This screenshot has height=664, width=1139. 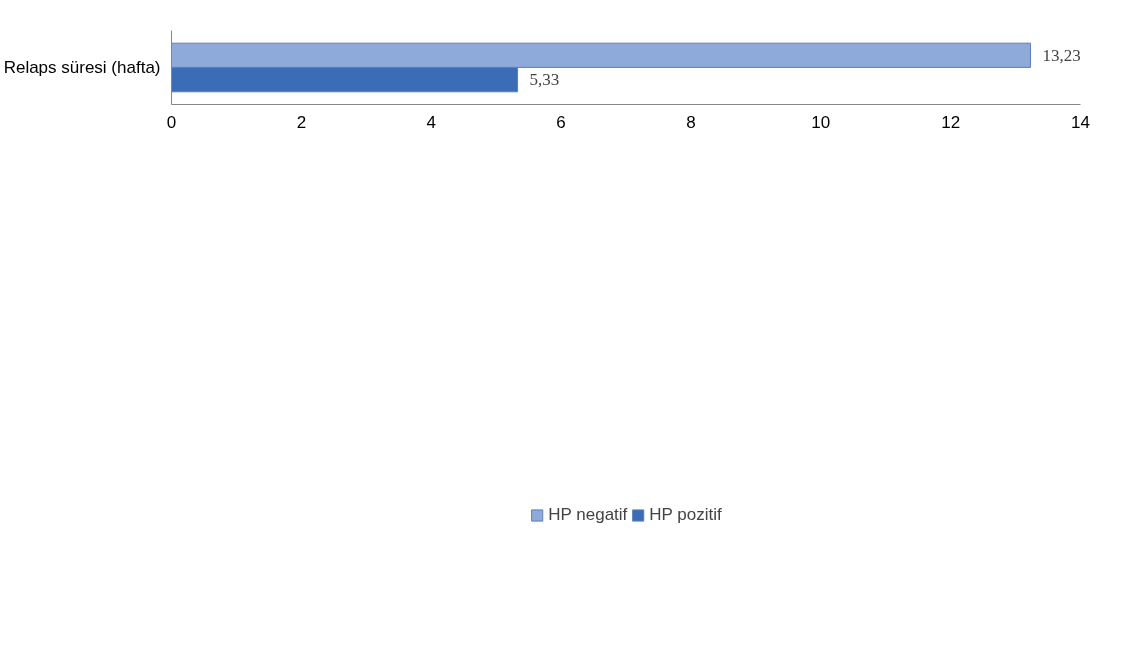 I want to click on x-tick-label: 2, so click(x=301, y=122).